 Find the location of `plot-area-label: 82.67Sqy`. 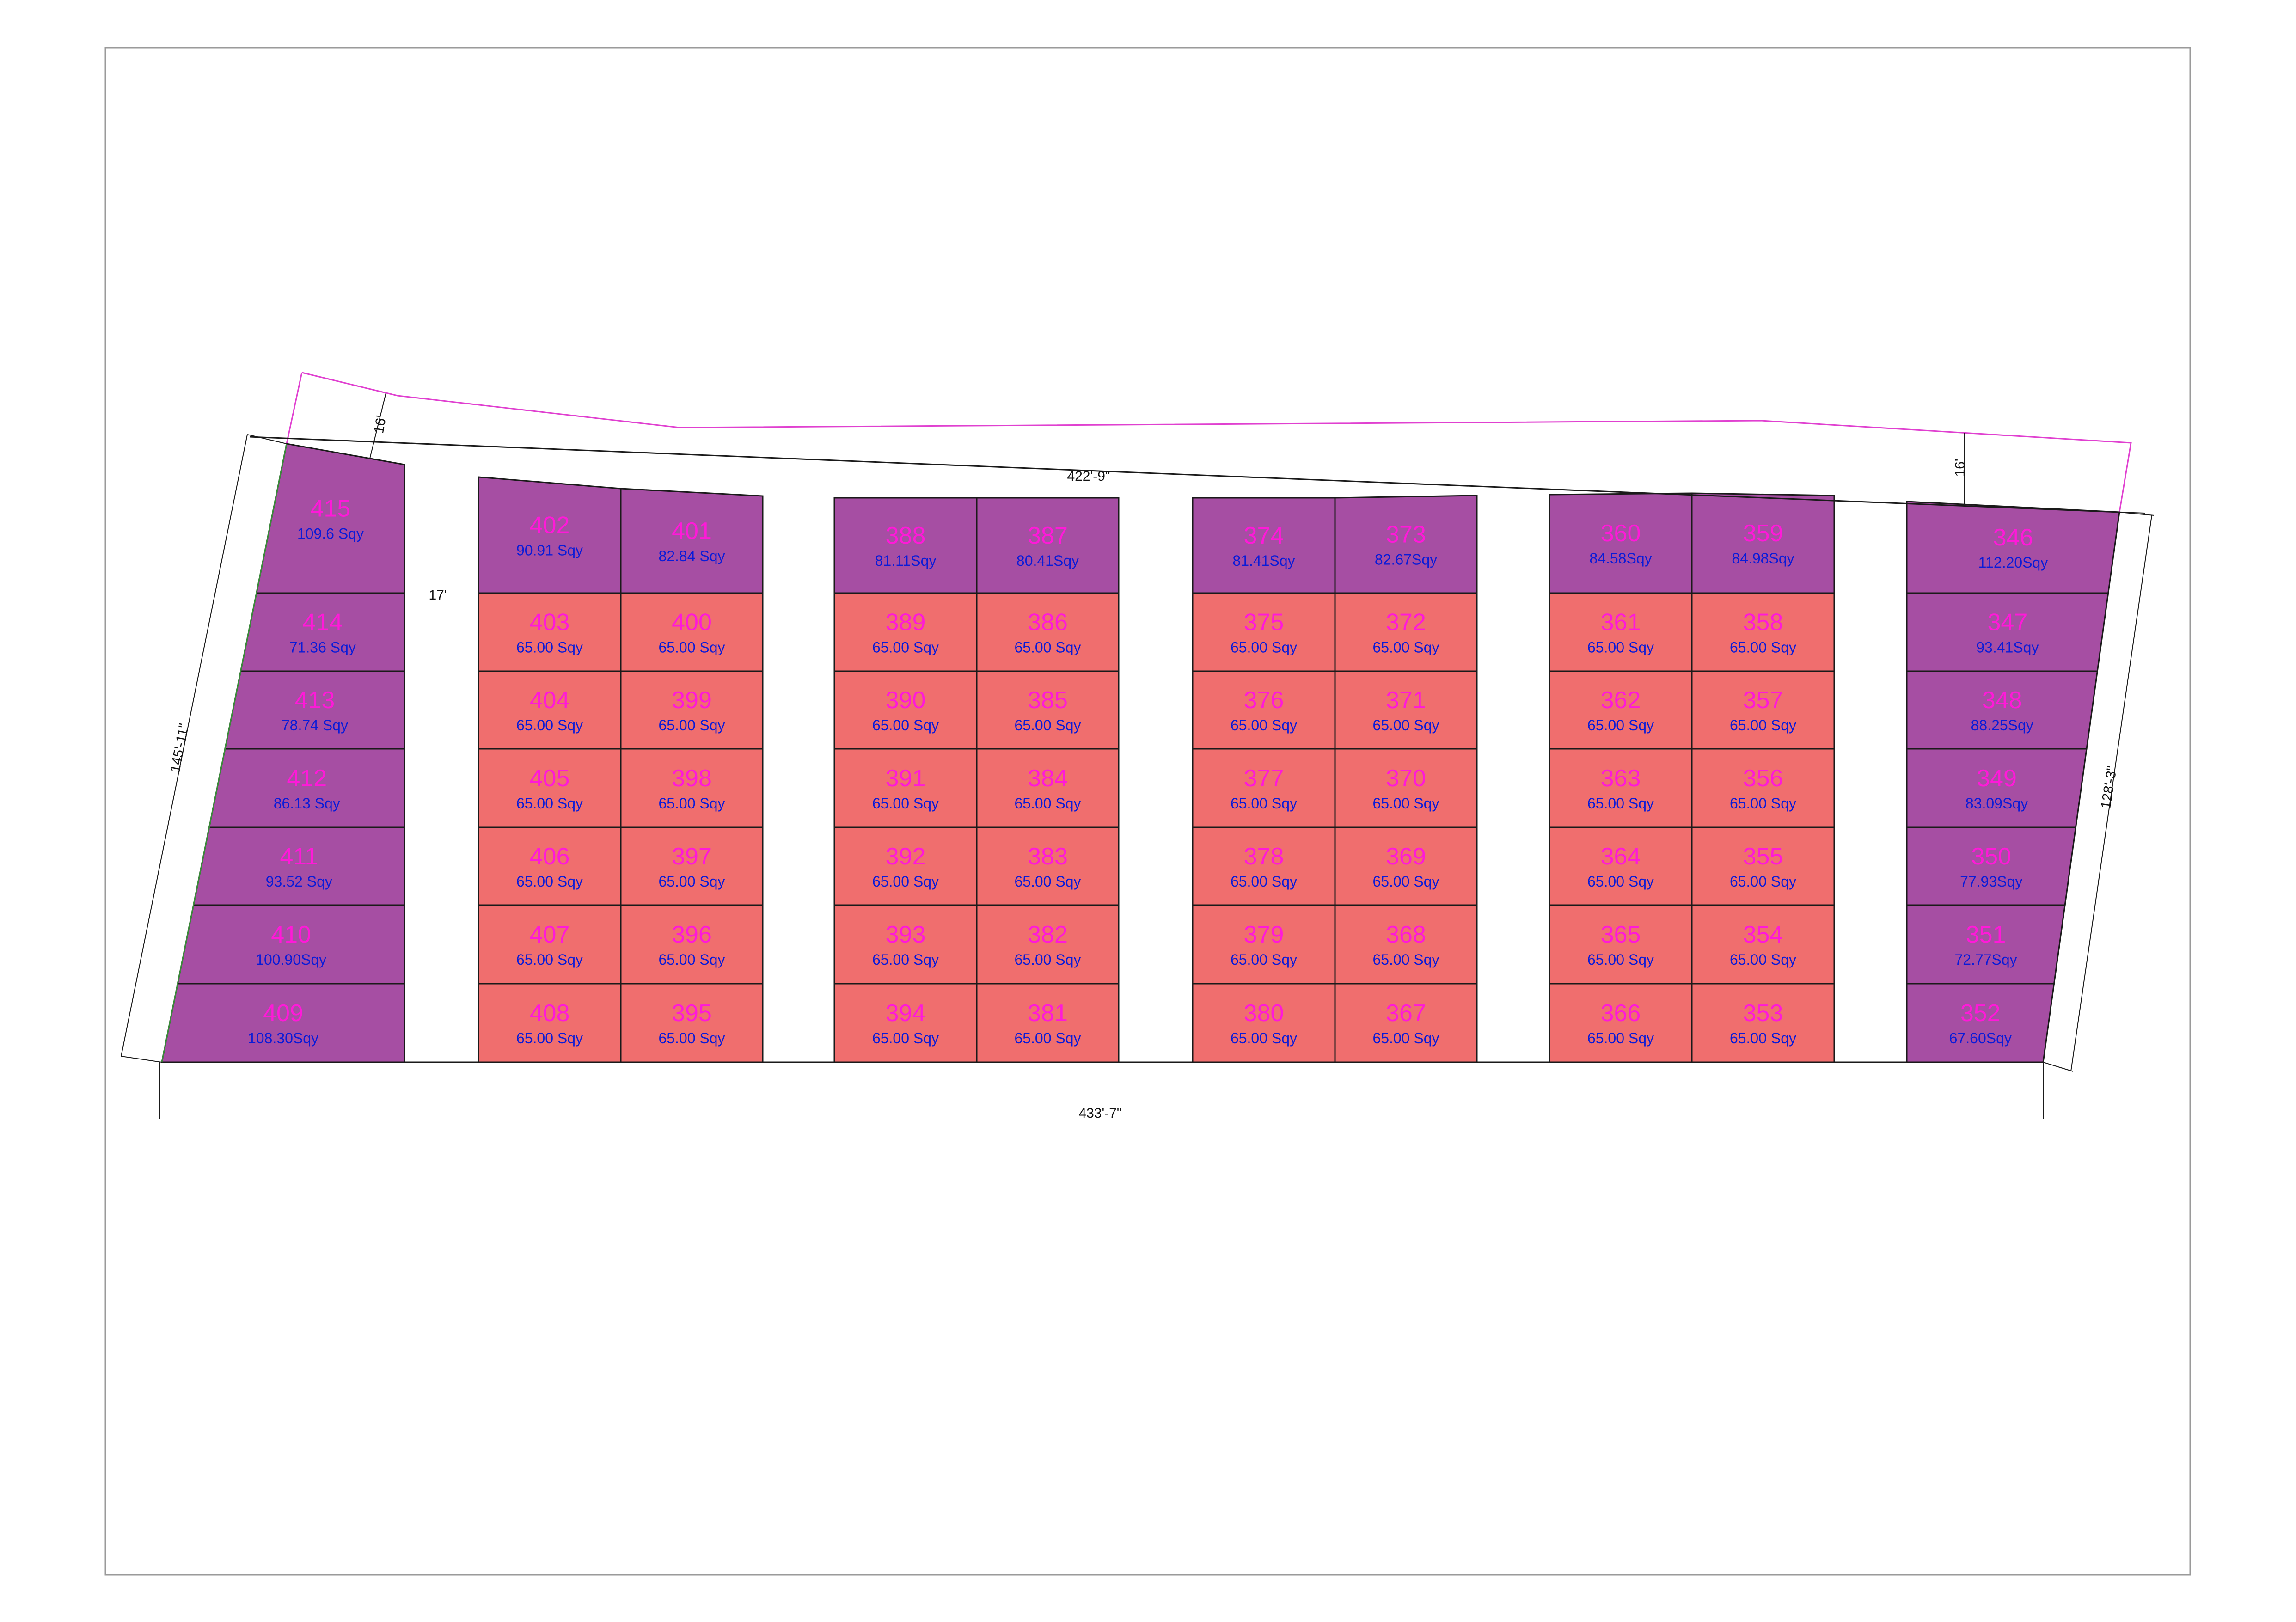

plot-area-label: 82.67Sqy is located at coordinates (1406, 559).